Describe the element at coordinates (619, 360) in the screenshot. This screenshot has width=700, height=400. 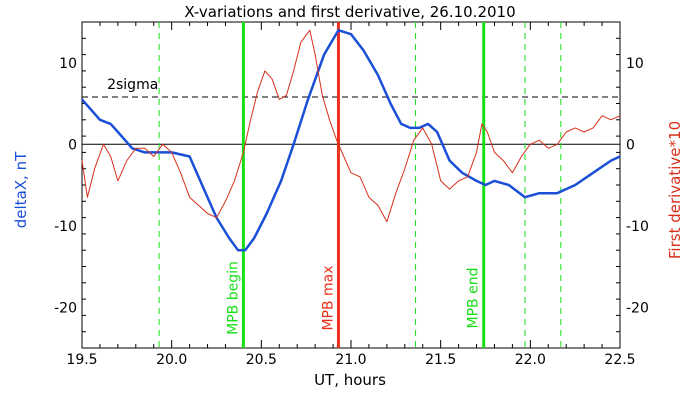
I see `x-tick-label: 22.5` at that location.